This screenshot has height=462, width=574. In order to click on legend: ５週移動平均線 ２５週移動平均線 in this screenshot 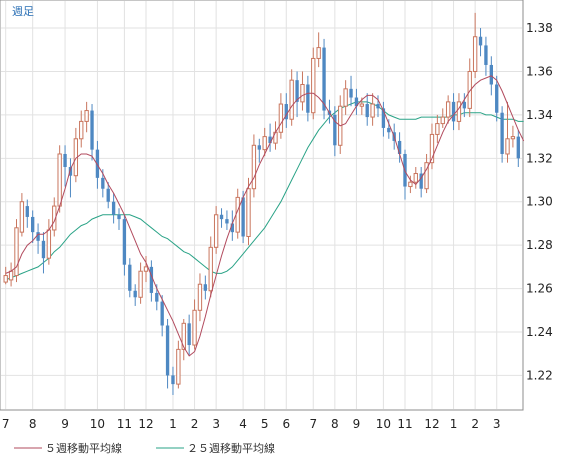, I will do `click(144, 448)`.